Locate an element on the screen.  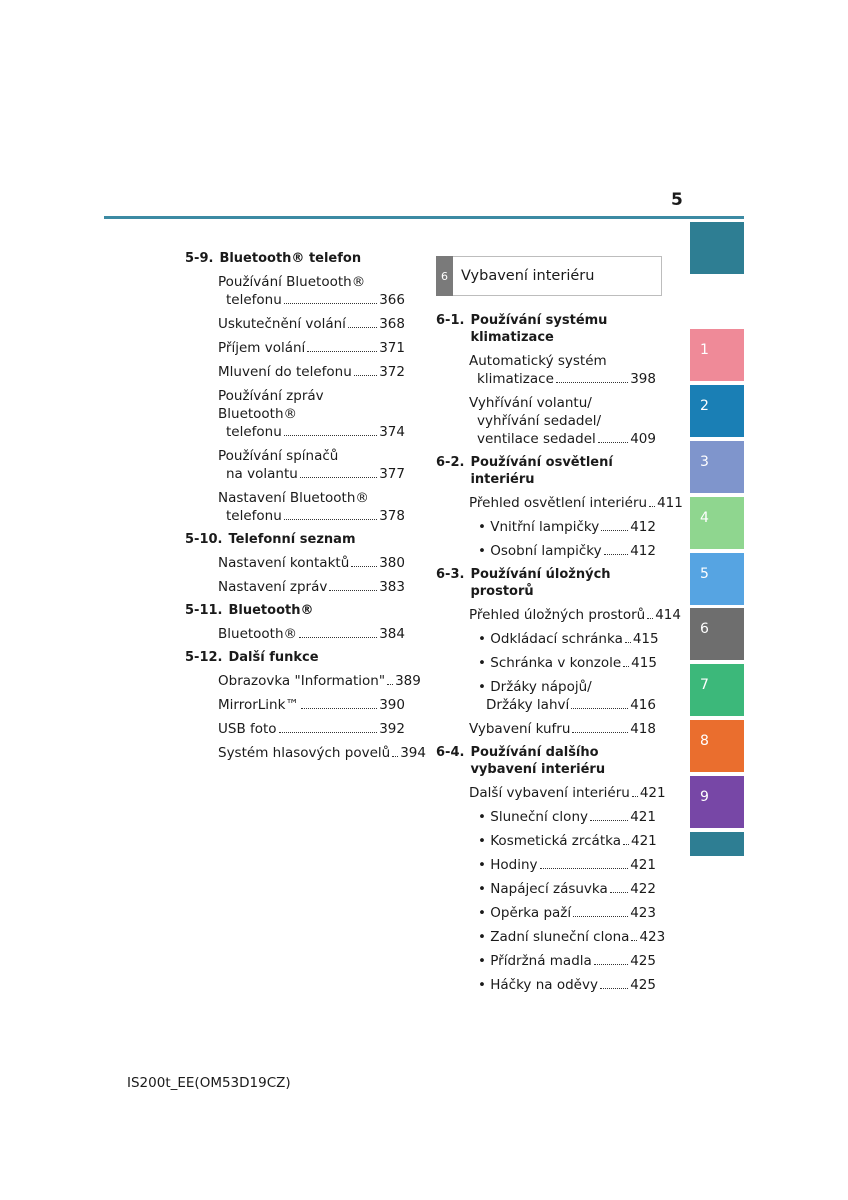
page-ref: 389 is located at coordinates (408, 681).